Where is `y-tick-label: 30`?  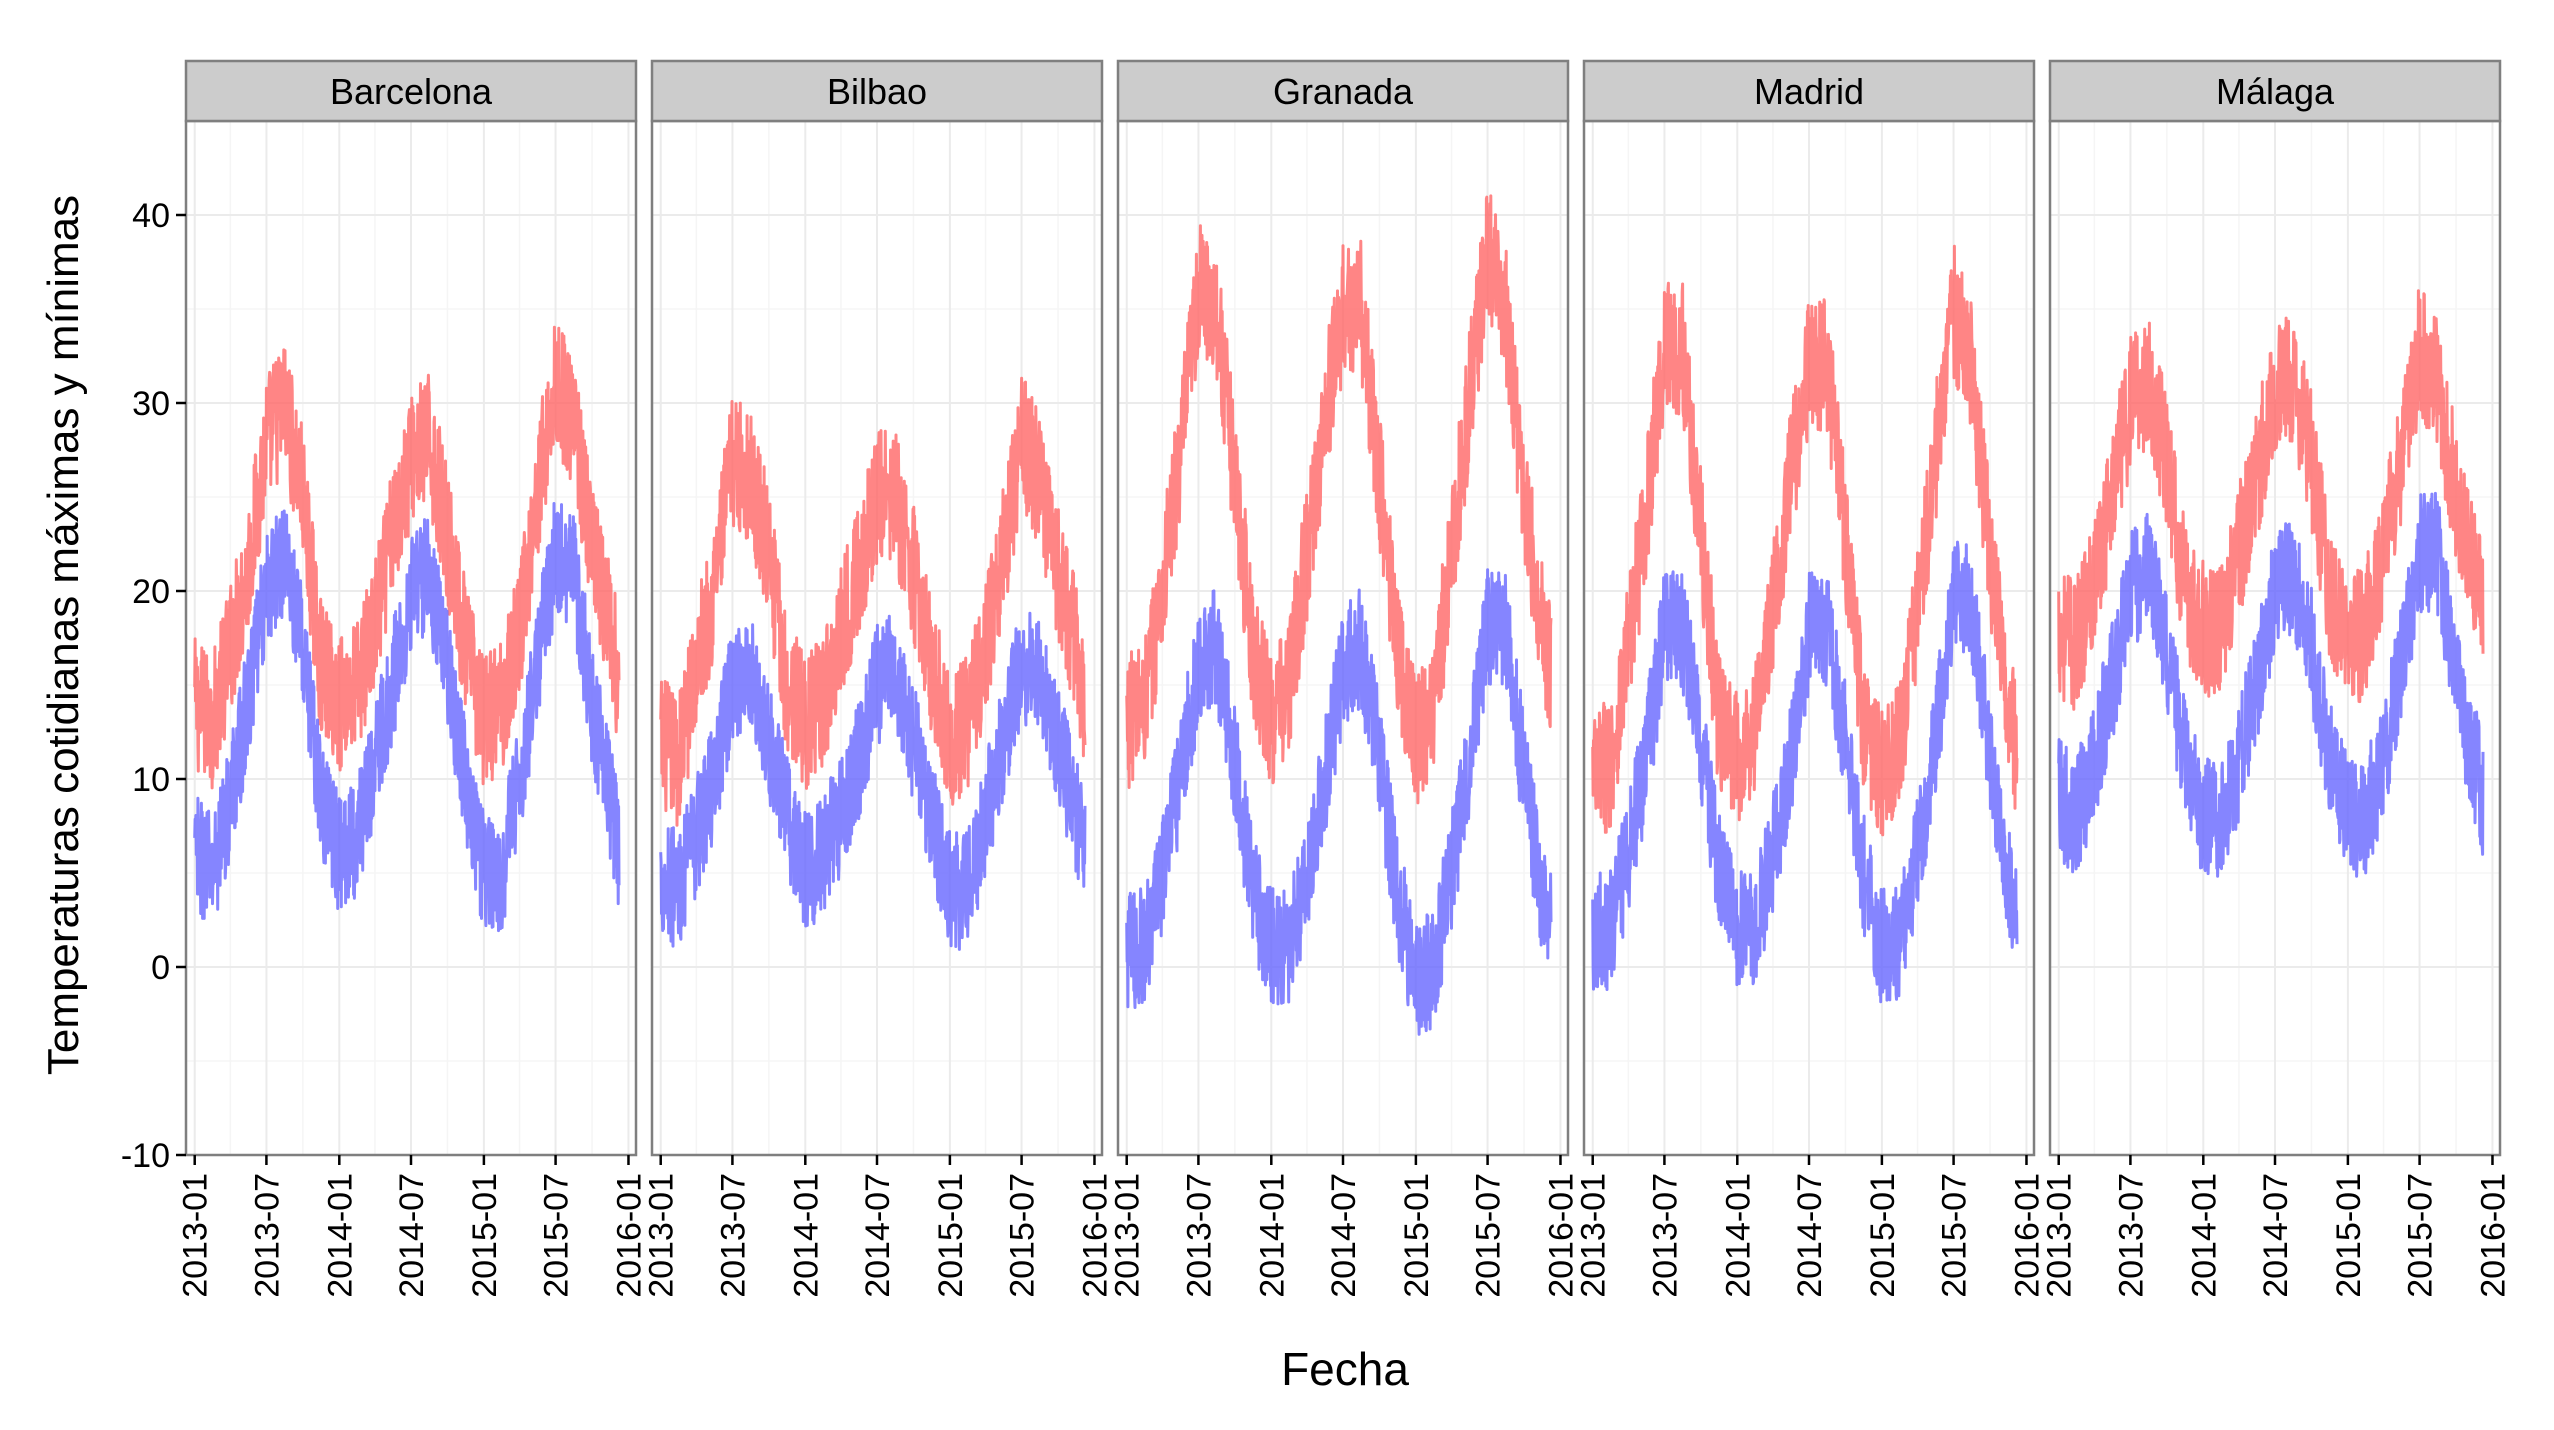 y-tick-label: 30 is located at coordinates (151, 404).